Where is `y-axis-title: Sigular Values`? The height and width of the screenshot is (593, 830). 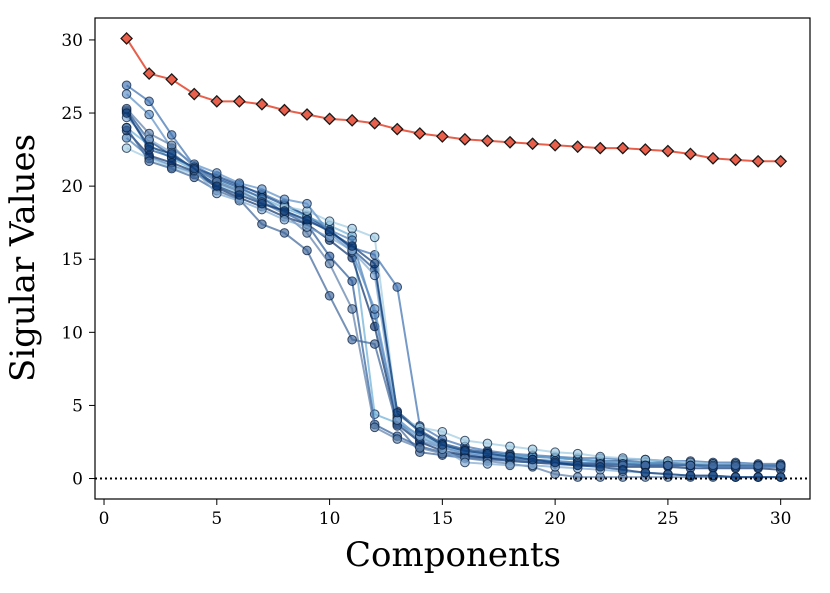
y-axis-title: Sigular Values is located at coordinates (23, 258).